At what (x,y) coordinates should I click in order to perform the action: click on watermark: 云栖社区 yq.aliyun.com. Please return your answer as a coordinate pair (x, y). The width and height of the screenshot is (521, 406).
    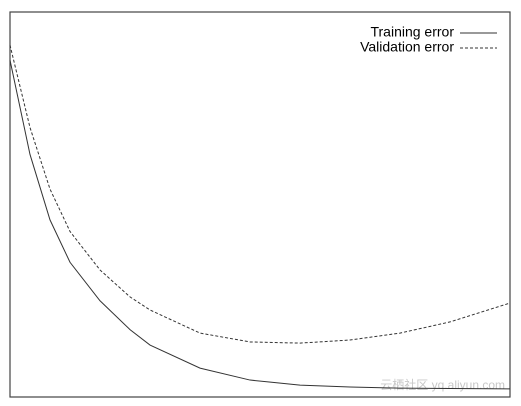
    Looking at the image, I should click on (442, 384).